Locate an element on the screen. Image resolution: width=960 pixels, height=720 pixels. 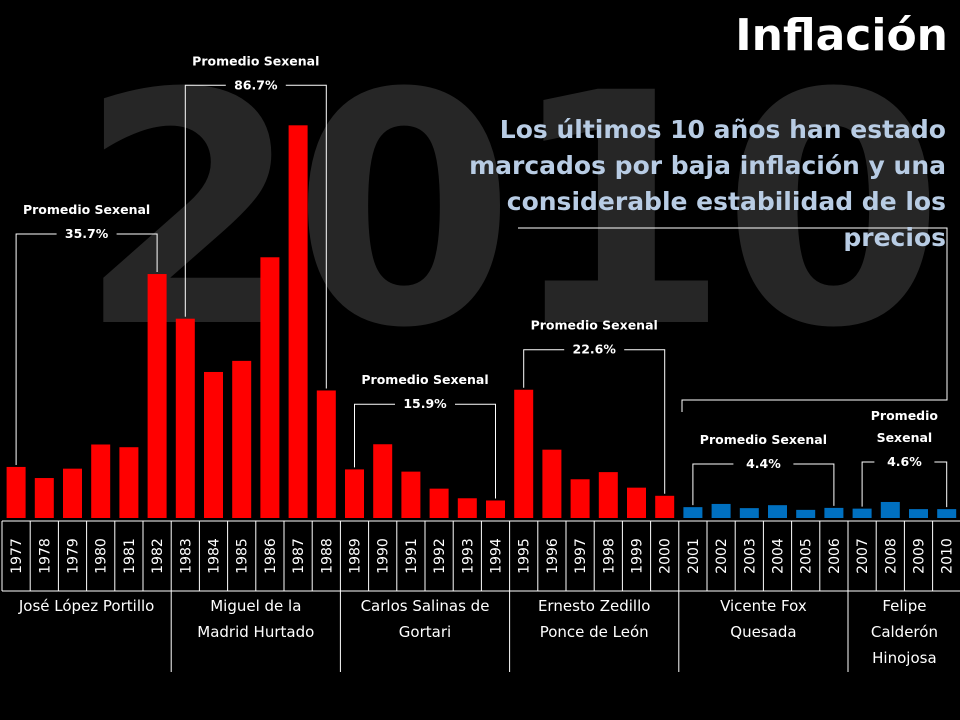
average-title-5: Promedio is located at coordinates (905, 415).